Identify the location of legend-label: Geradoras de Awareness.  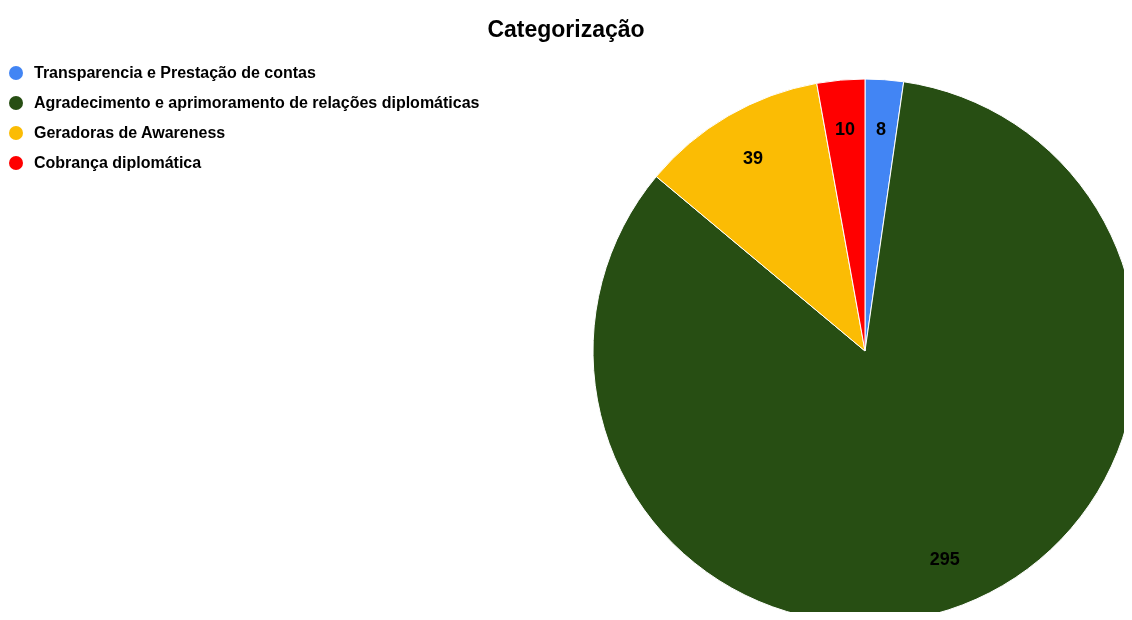
(130, 133).